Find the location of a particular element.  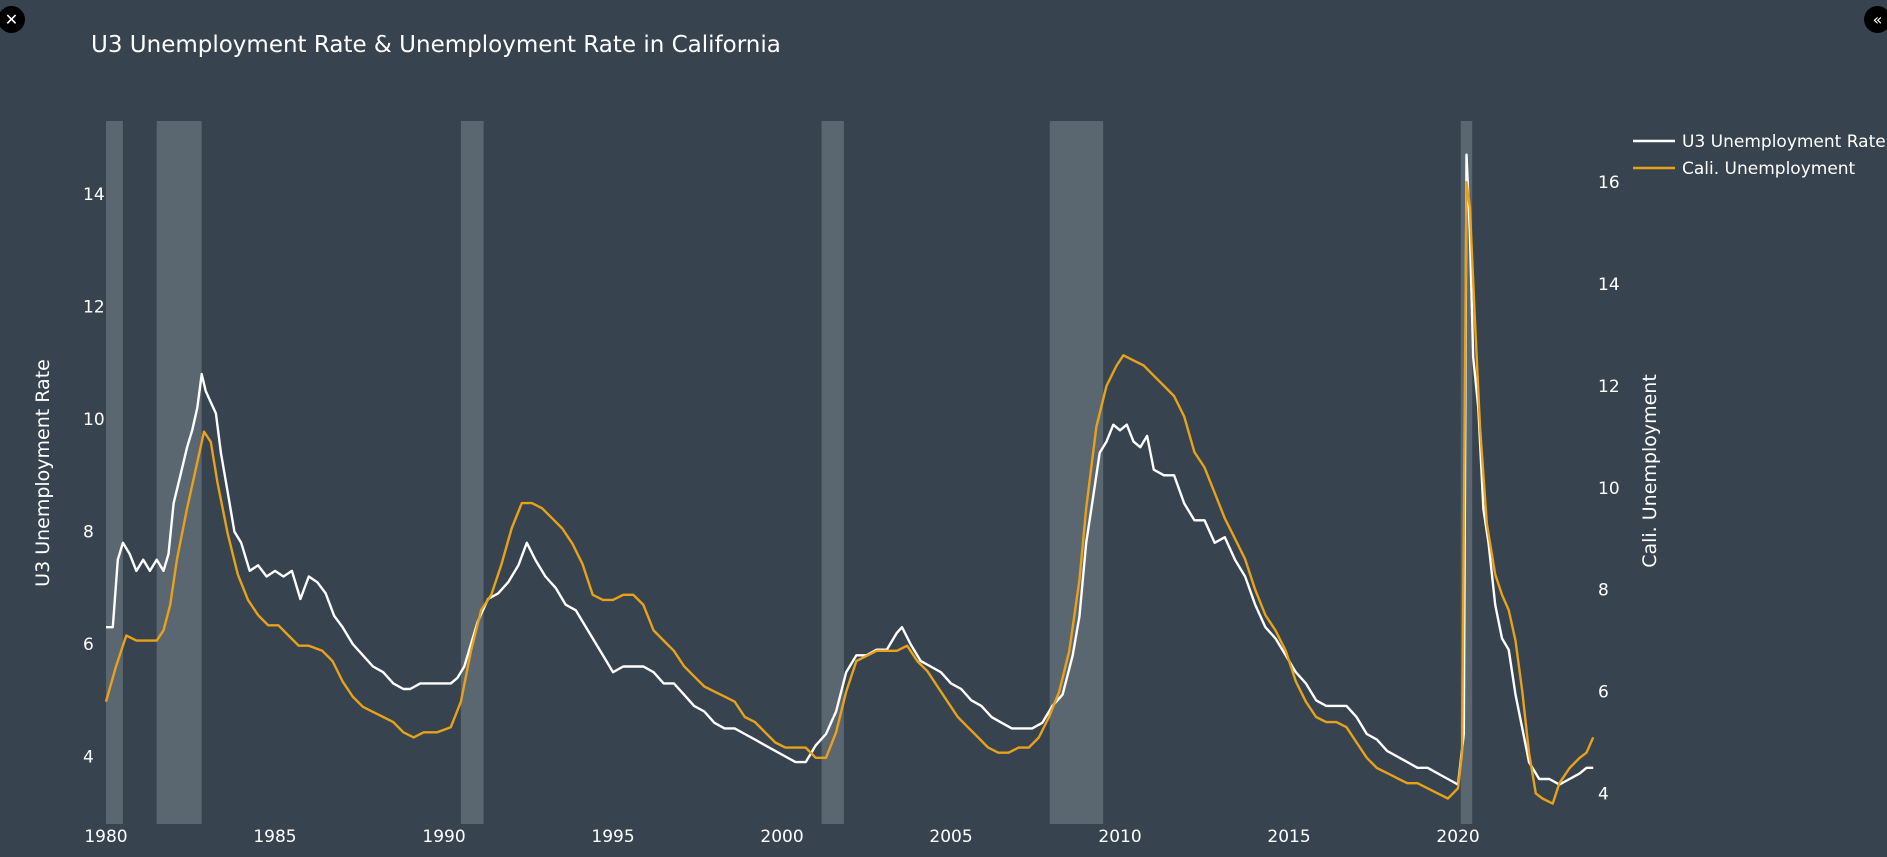

y-axis-title: U3 Unemployment Rate is located at coordinates (43, 473).